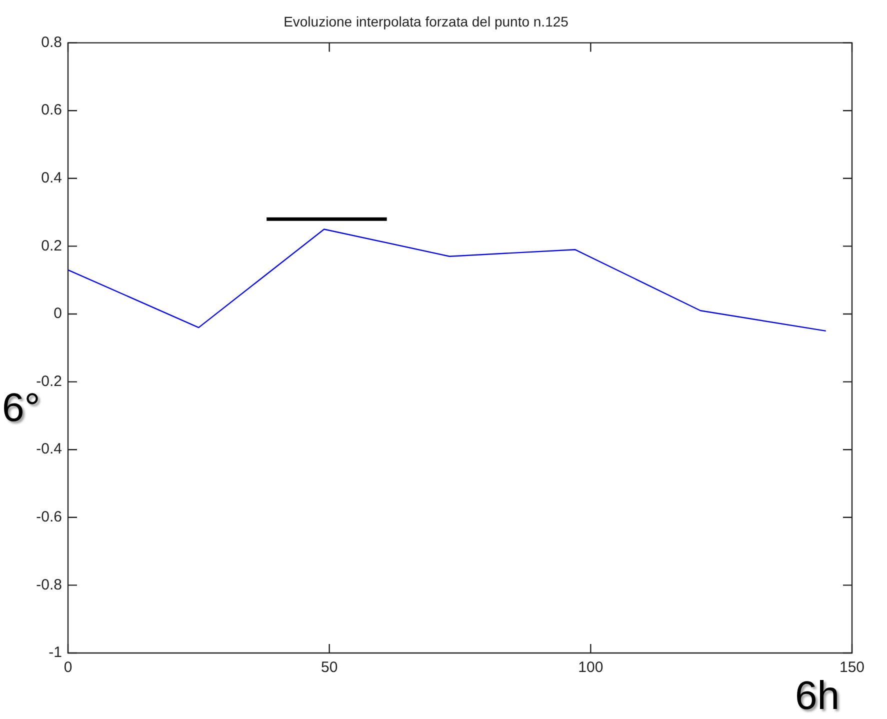 The image size is (887, 719). Describe the element at coordinates (49, 517) in the screenshot. I see `y-tick-label: -0.6` at that location.